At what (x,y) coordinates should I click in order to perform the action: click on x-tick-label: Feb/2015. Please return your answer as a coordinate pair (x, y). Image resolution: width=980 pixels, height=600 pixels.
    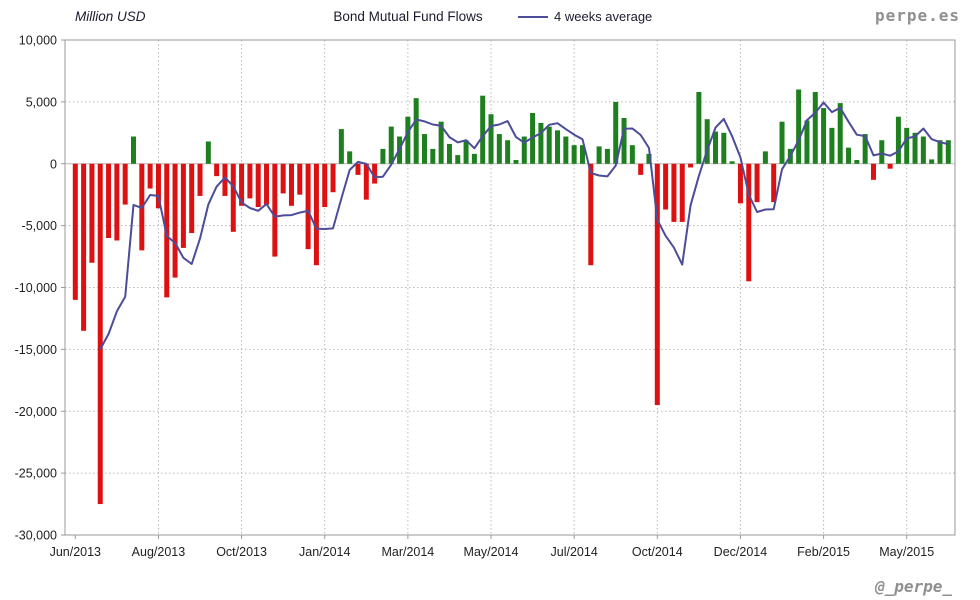
    Looking at the image, I should click on (823, 552).